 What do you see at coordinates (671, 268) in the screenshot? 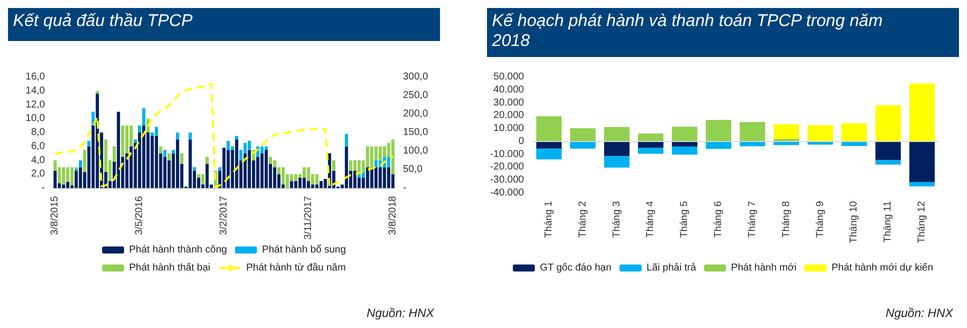
I see `legend-label: Lãi phải trả` at bounding box center [671, 268].